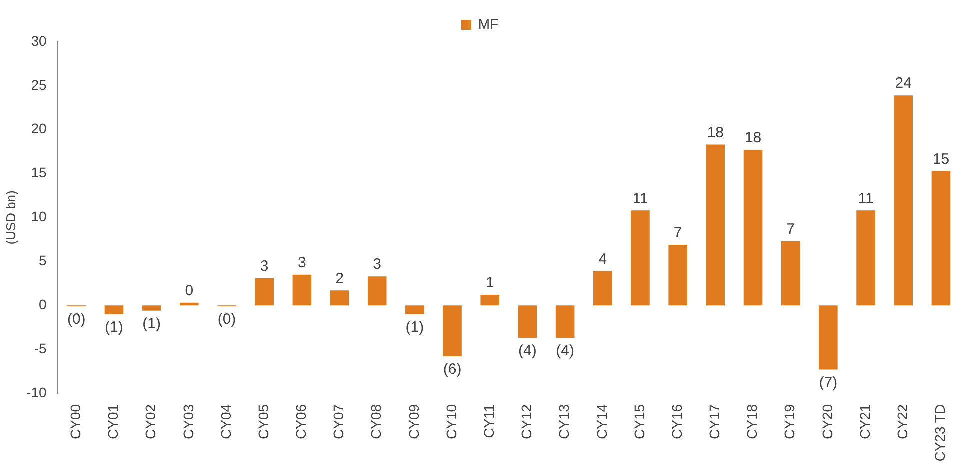 The height and width of the screenshot is (465, 968). Describe the element at coordinates (940, 433) in the screenshot. I see `x-tick-label: CY23 TD` at that location.